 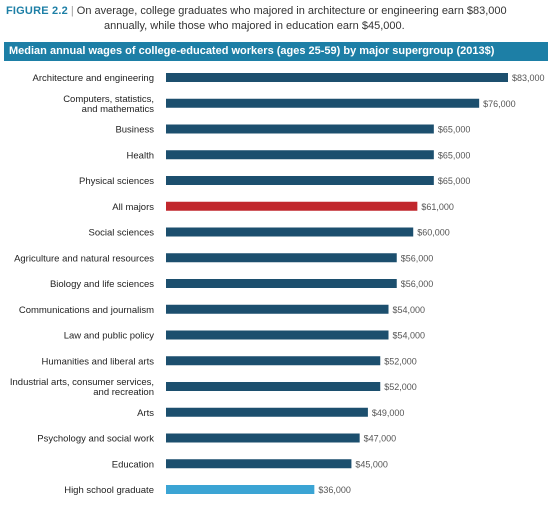 What do you see at coordinates (409, 310) in the screenshot?
I see `value-label-communications-and-journalism: $54,000` at bounding box center [409, 310].